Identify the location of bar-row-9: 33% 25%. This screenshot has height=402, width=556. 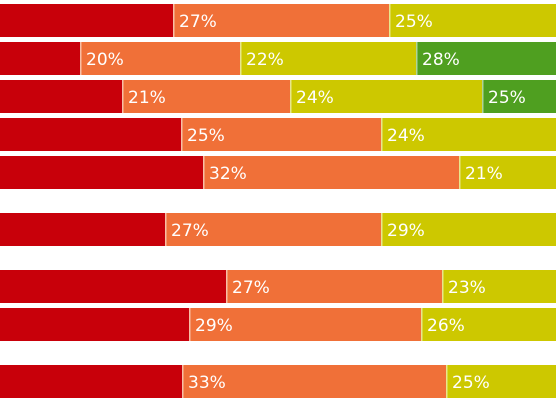
(278, 381).